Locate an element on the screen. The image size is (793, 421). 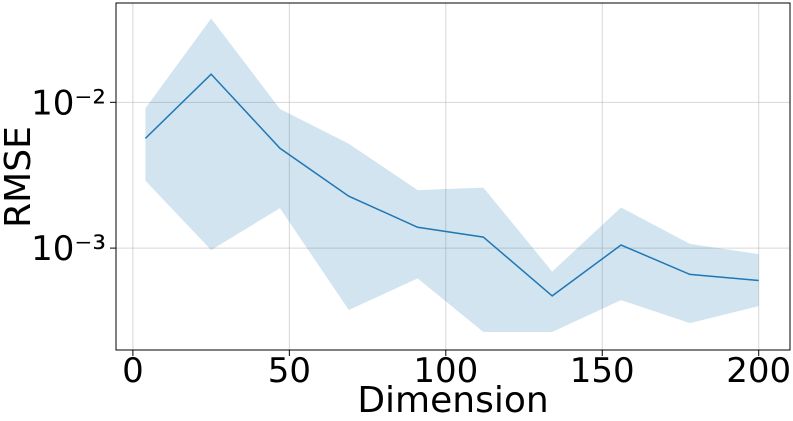
x-tick-label: 50 is located at coordinates (289, 371).